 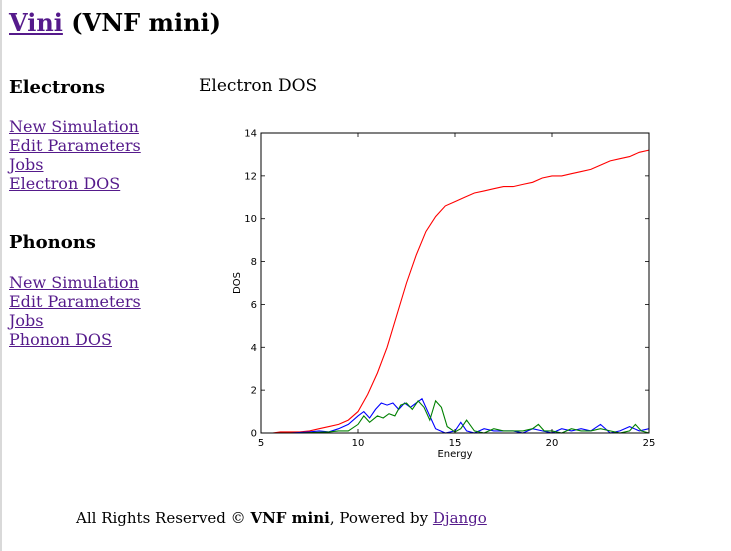 What do you see at coordinates (254, 391) in the screenshot?
I see `y-tick-label: 2` at bounding box center [254, 391].